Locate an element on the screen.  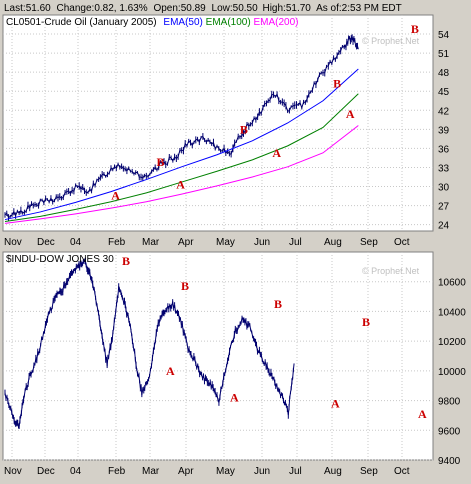
y-tick-label: 27 is located at coordinates (444, 207).